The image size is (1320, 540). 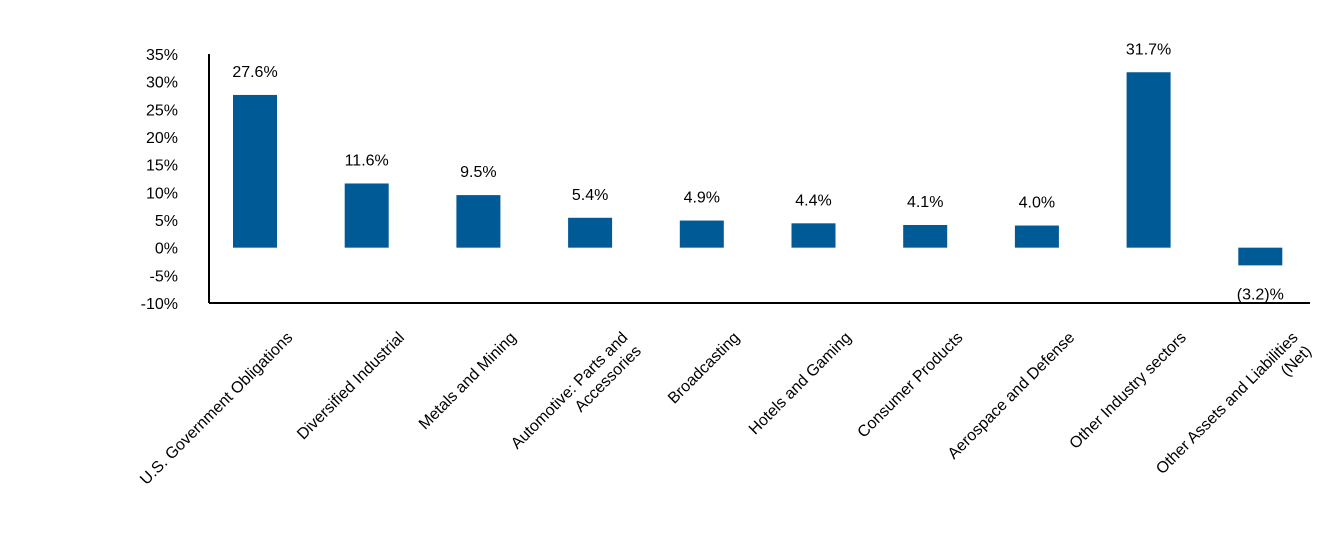 I want to click on data-label: 5.4%, so click(x=590, y=195).